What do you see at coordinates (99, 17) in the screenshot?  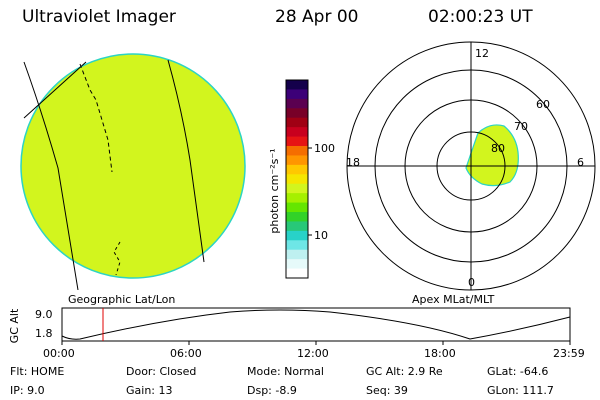 I see `instrument-title: Ultraviolet Imager` at bounding box center [99, 17].